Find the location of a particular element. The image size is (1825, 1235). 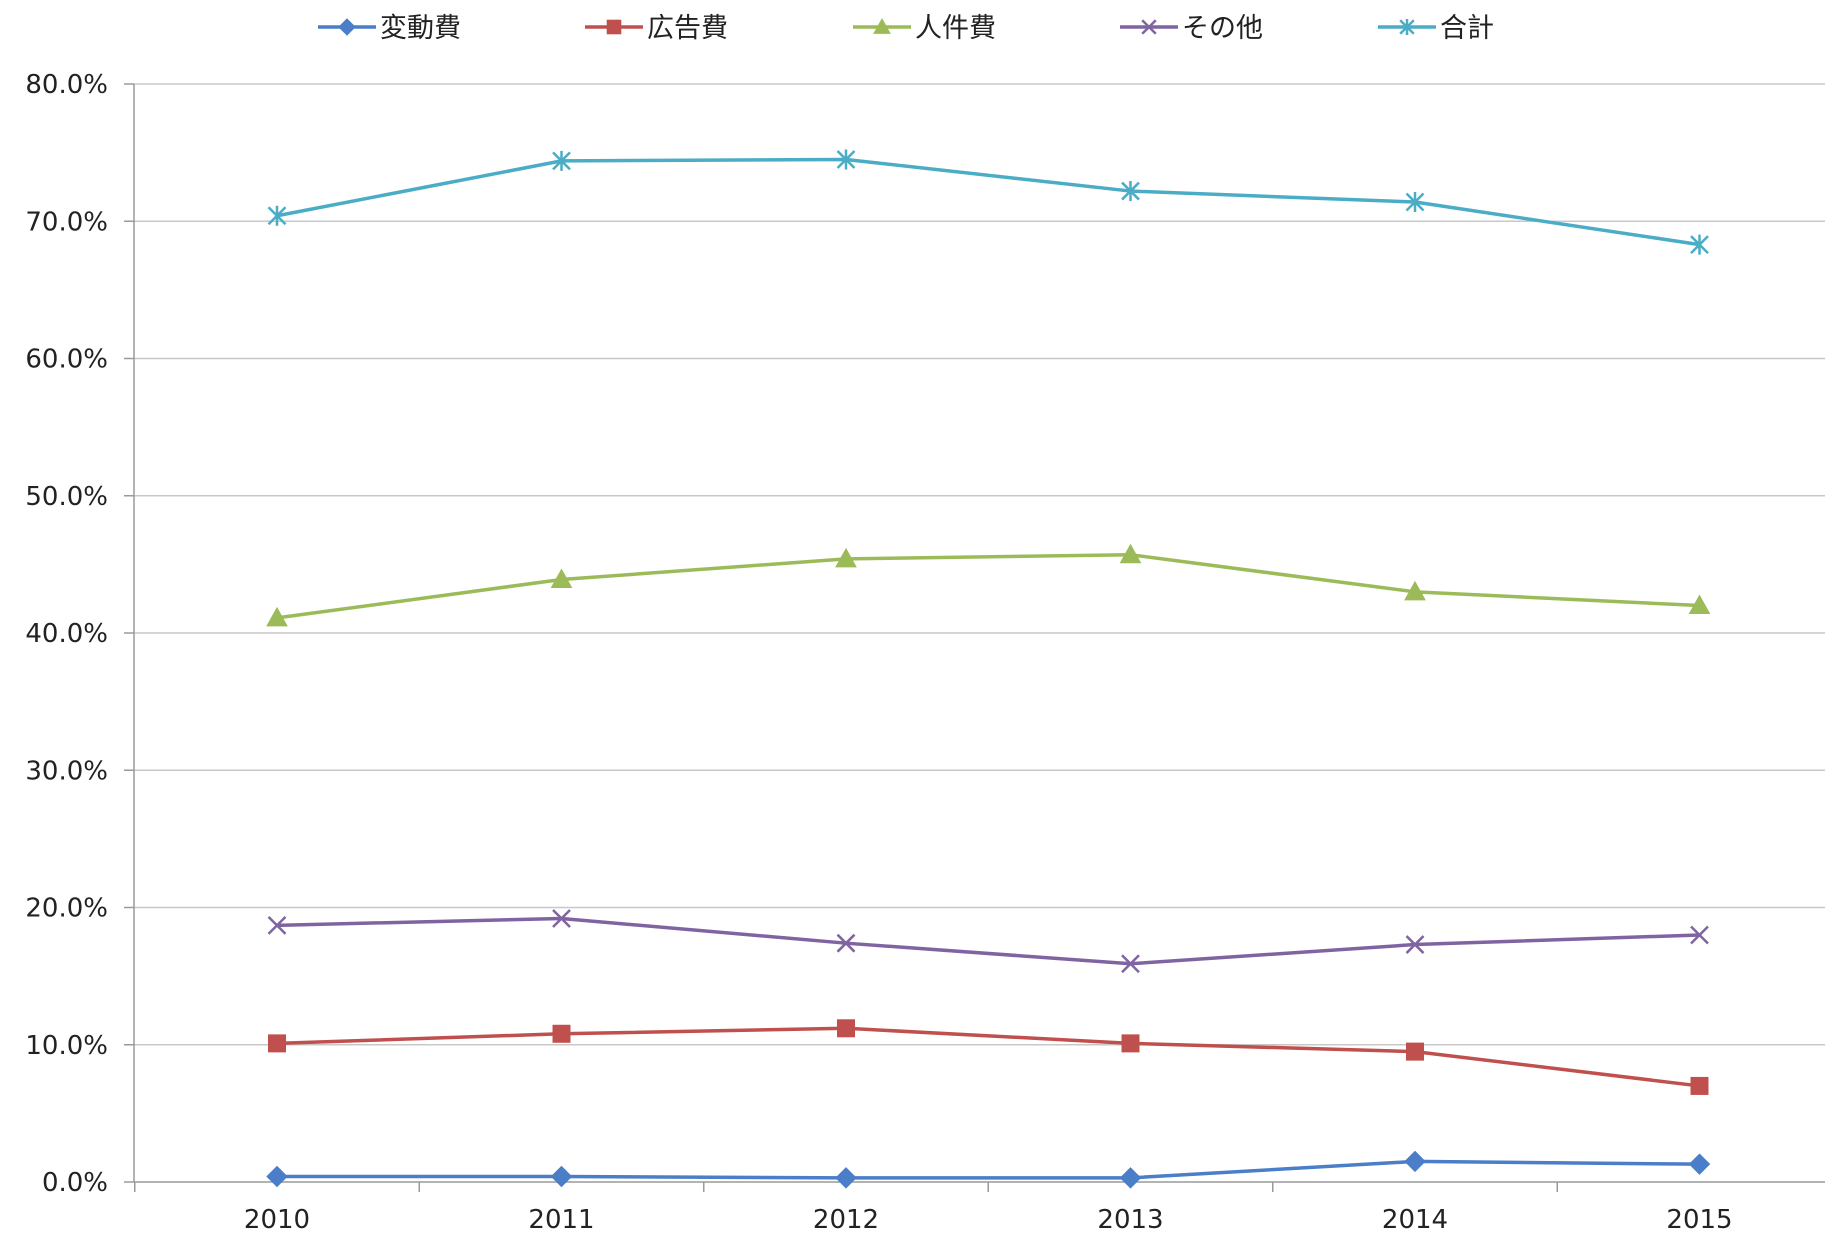

y-tick-label: 0.0% is located at coordinates (75, 1183).